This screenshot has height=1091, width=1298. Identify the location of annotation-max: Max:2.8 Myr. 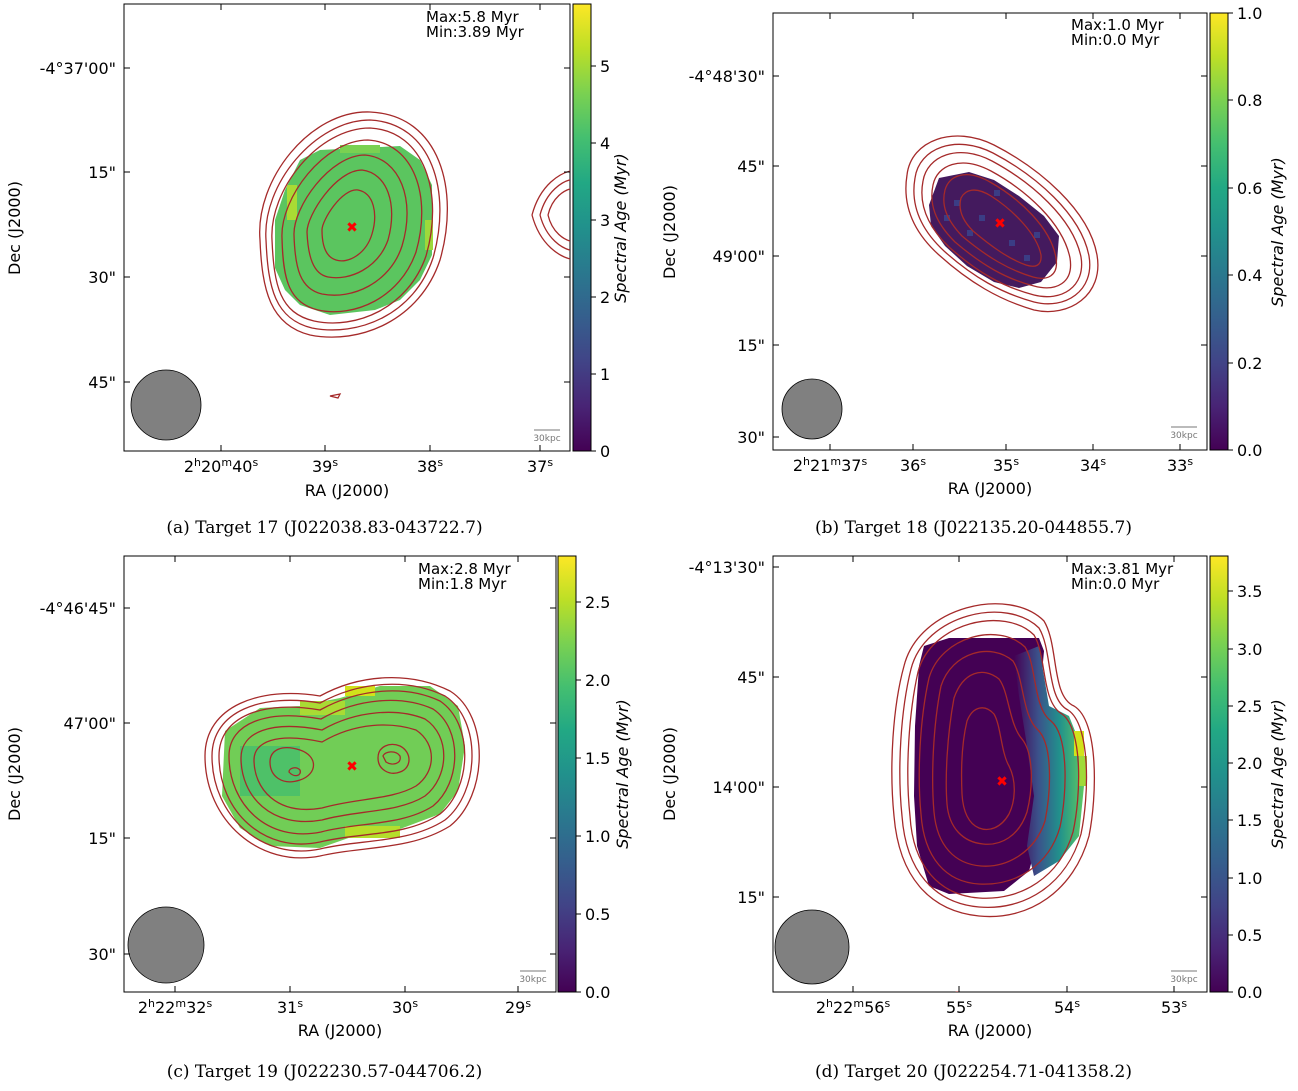
(465, 569).